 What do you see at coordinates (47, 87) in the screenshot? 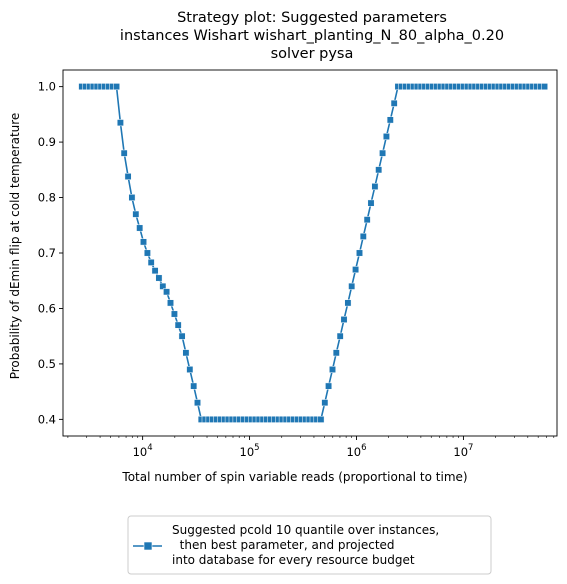
I see `y-tick-label: 1.0` at bounding box center [47, 87].